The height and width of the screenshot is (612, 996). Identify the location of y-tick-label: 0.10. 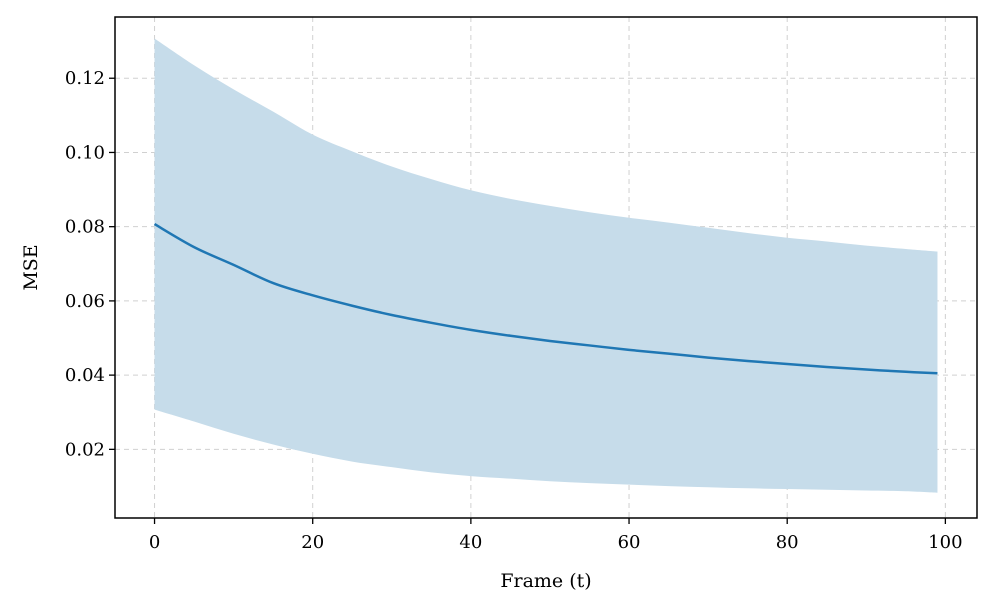
(85, 152).